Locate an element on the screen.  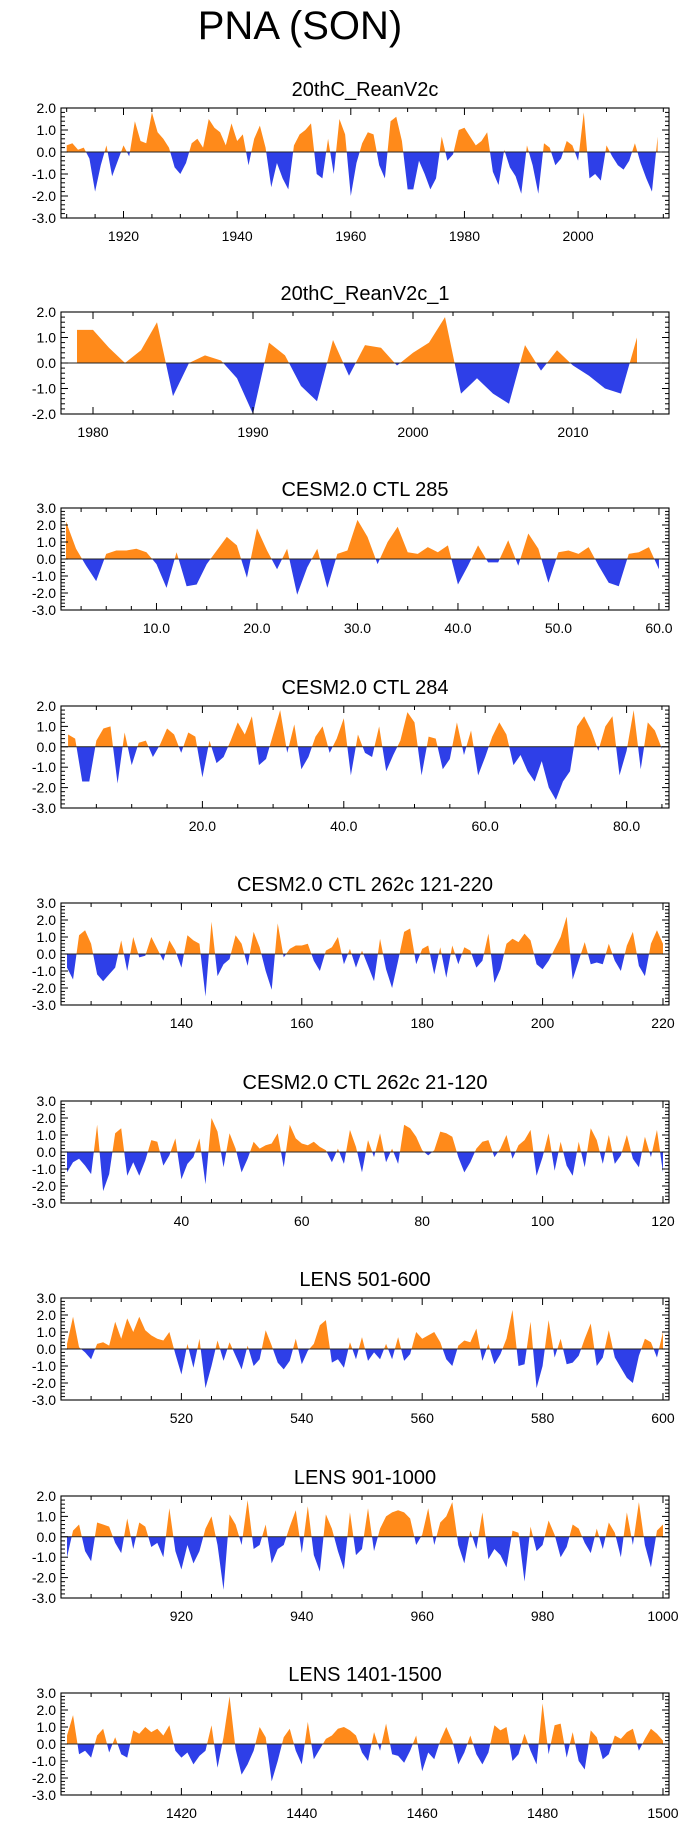
x-tick-label: 10.0 is located at coordinates (156, 628).